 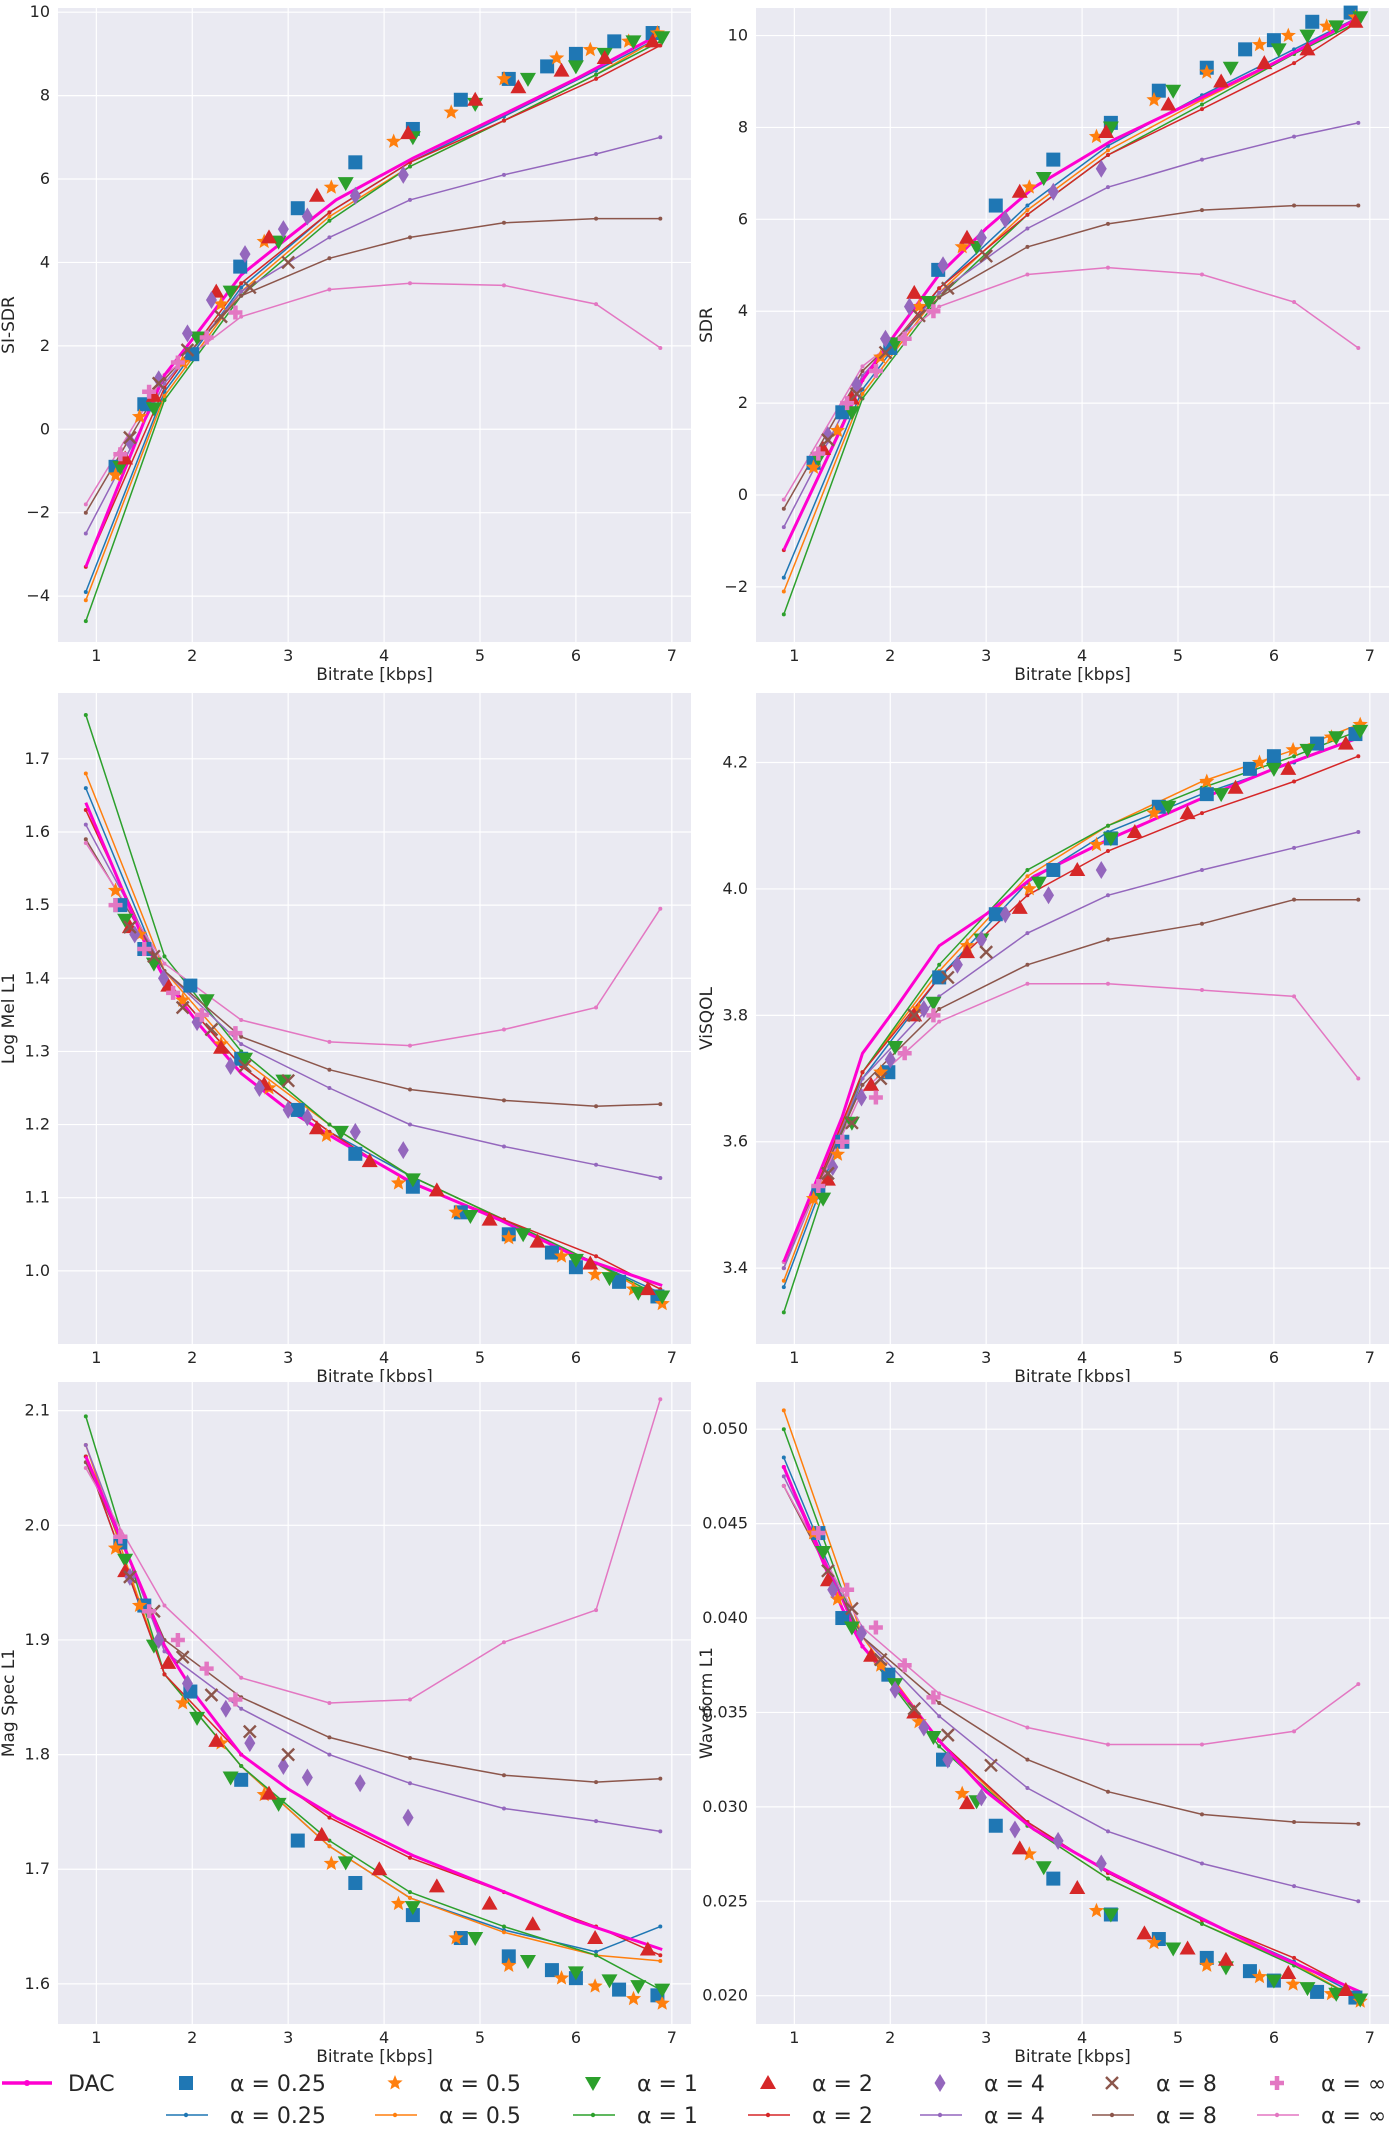 What do you see at coordinates (743, 494) in the screenshot?
I see `y-tick-label: 0` at bounding box center [743, 494].